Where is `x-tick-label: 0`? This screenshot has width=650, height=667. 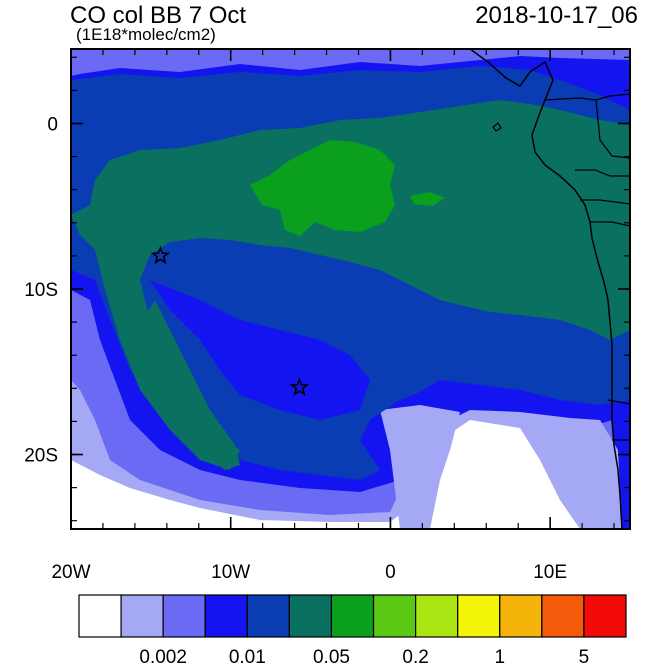 x-tick-label: 0 is located at coordinates (390, 572).